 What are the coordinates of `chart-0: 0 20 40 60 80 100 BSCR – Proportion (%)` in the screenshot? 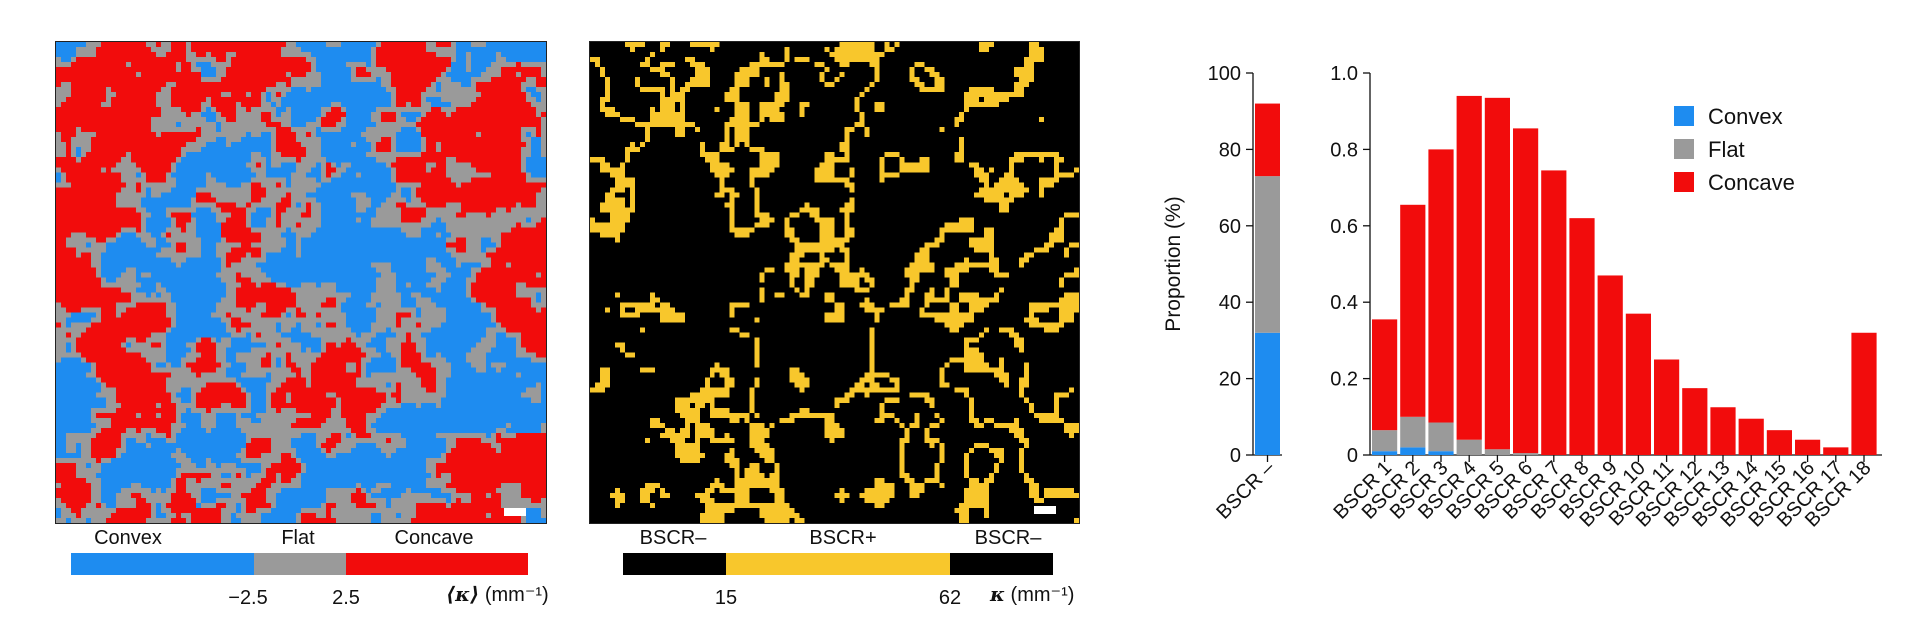 It's located at (1222, 293).